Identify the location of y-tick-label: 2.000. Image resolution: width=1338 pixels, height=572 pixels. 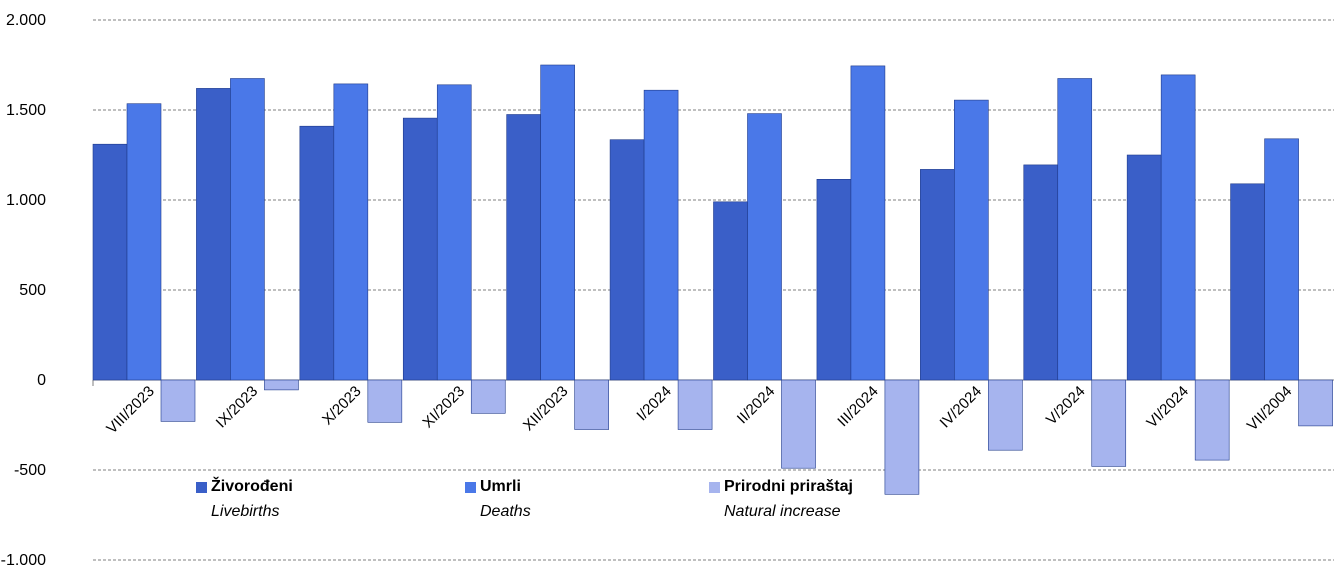
(26, 20).